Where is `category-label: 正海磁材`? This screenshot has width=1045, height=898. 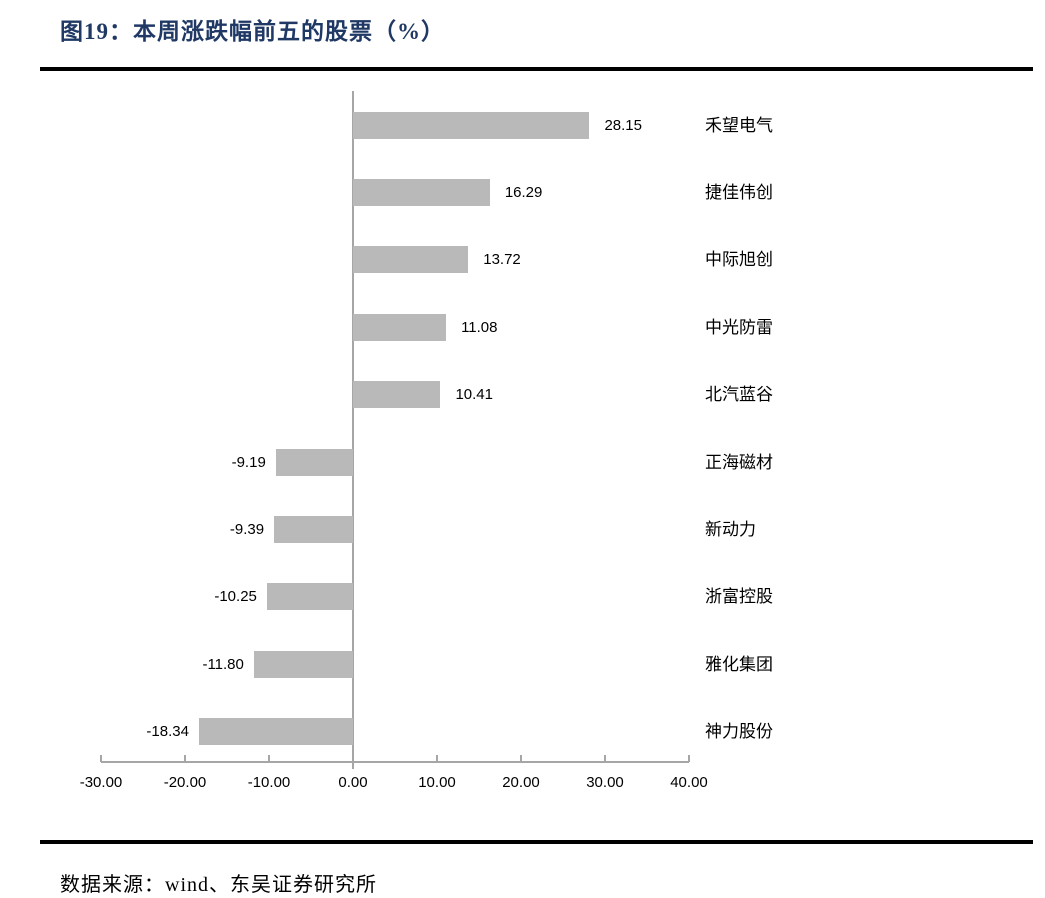
category-label: 正海磁材 is located at coordinates (739, 462).